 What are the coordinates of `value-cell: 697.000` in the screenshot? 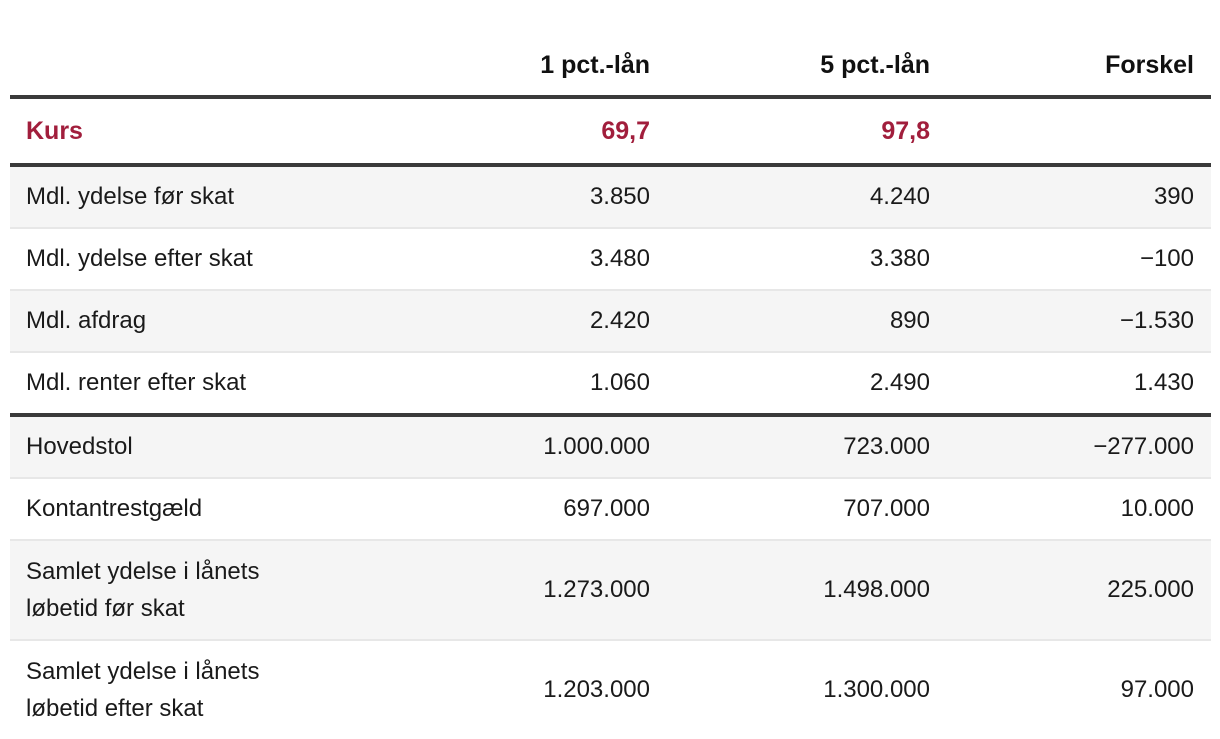 It's located at (543, 509).